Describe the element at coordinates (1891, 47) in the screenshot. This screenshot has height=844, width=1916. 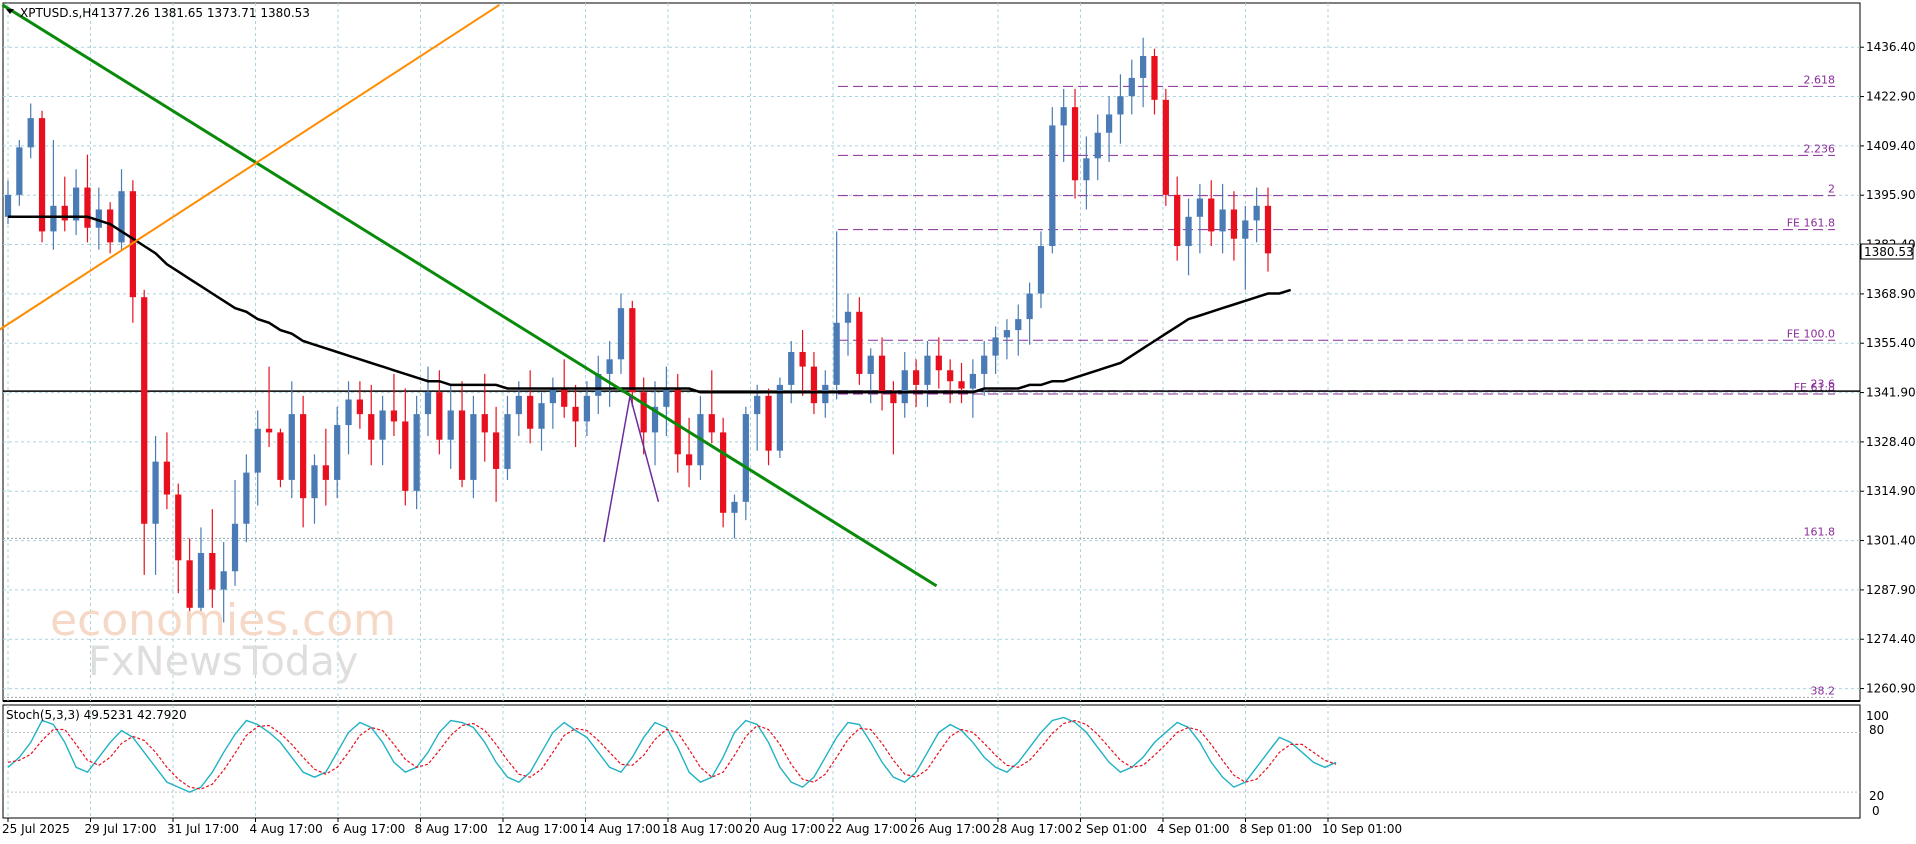
I see `y-tick-label: 1436.40` at that location.